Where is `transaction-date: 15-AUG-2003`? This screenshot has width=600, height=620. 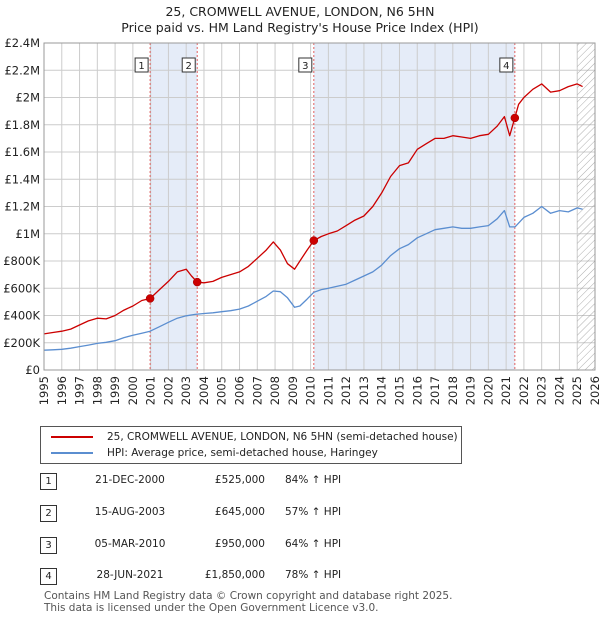
transaction-date: 15-AUG-2003 is located at coordinates (130, 512).